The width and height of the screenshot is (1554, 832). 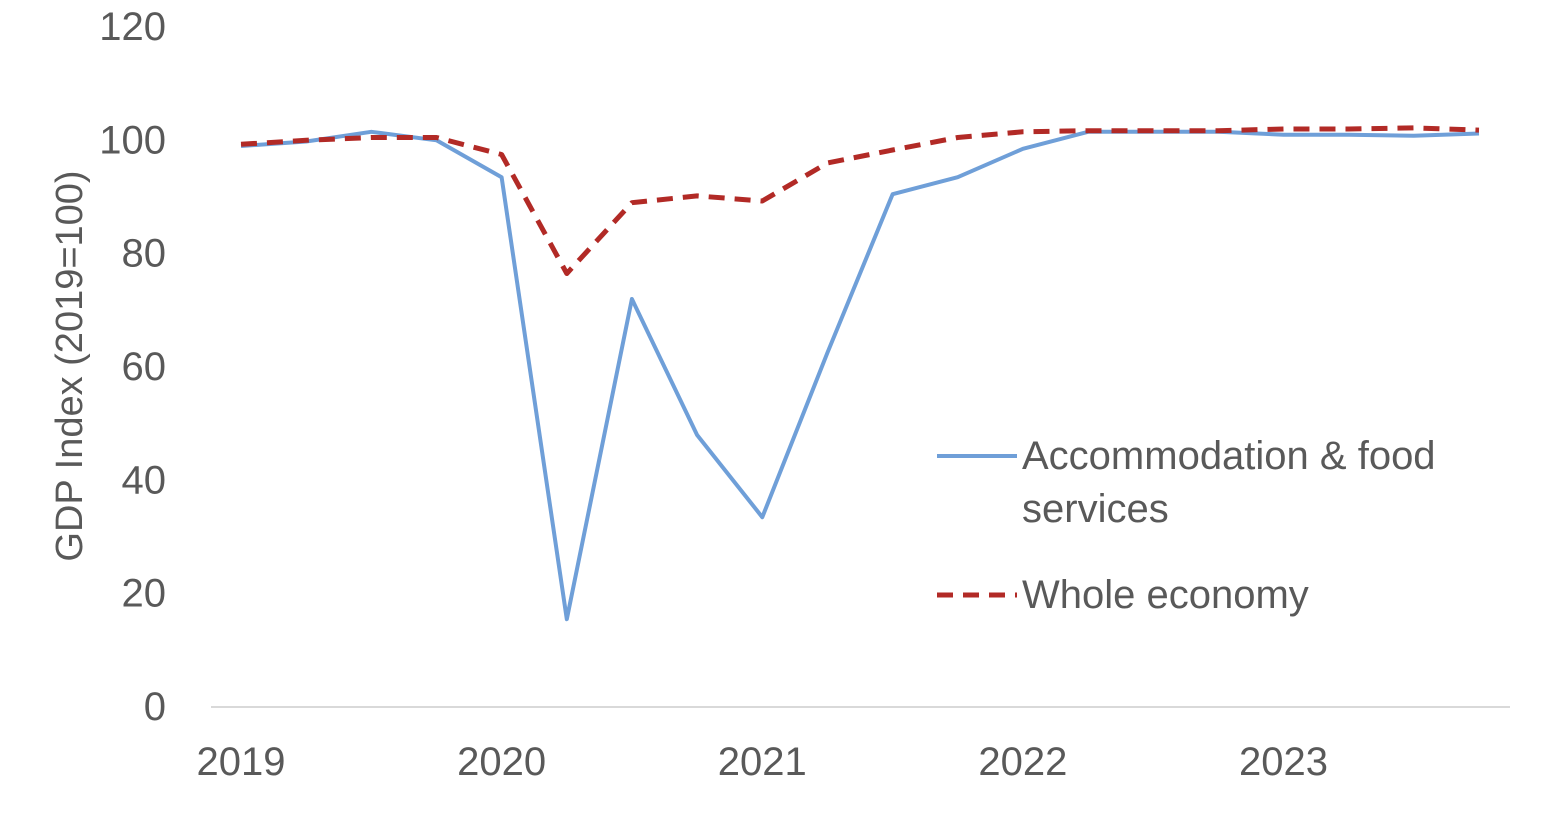 I want to click on y-tick-label: 0, so click(x=155, y=707).